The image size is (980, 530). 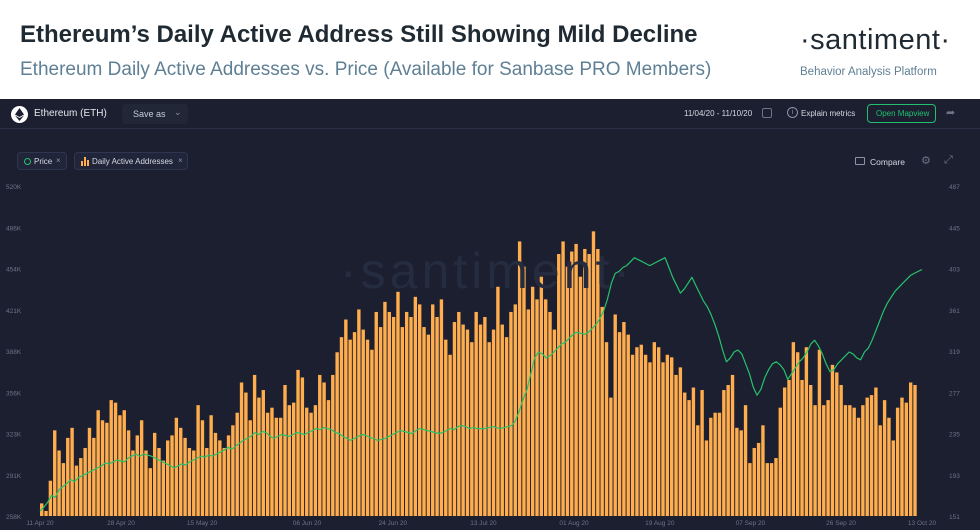 What do you see at coordinates (178, 112) in the screenshot?
I see `chevron-down-icon: ⌄` at bounding box center [178, 112].